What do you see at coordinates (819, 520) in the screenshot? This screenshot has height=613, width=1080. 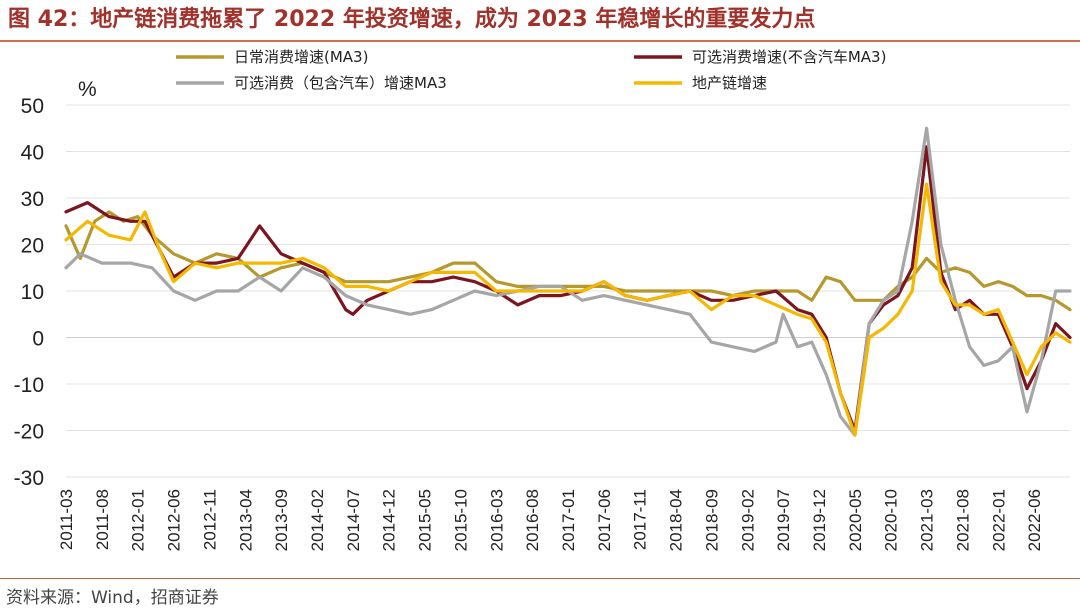 I see `x-tick-label: 2019-12` at bounding box center [819, 520].